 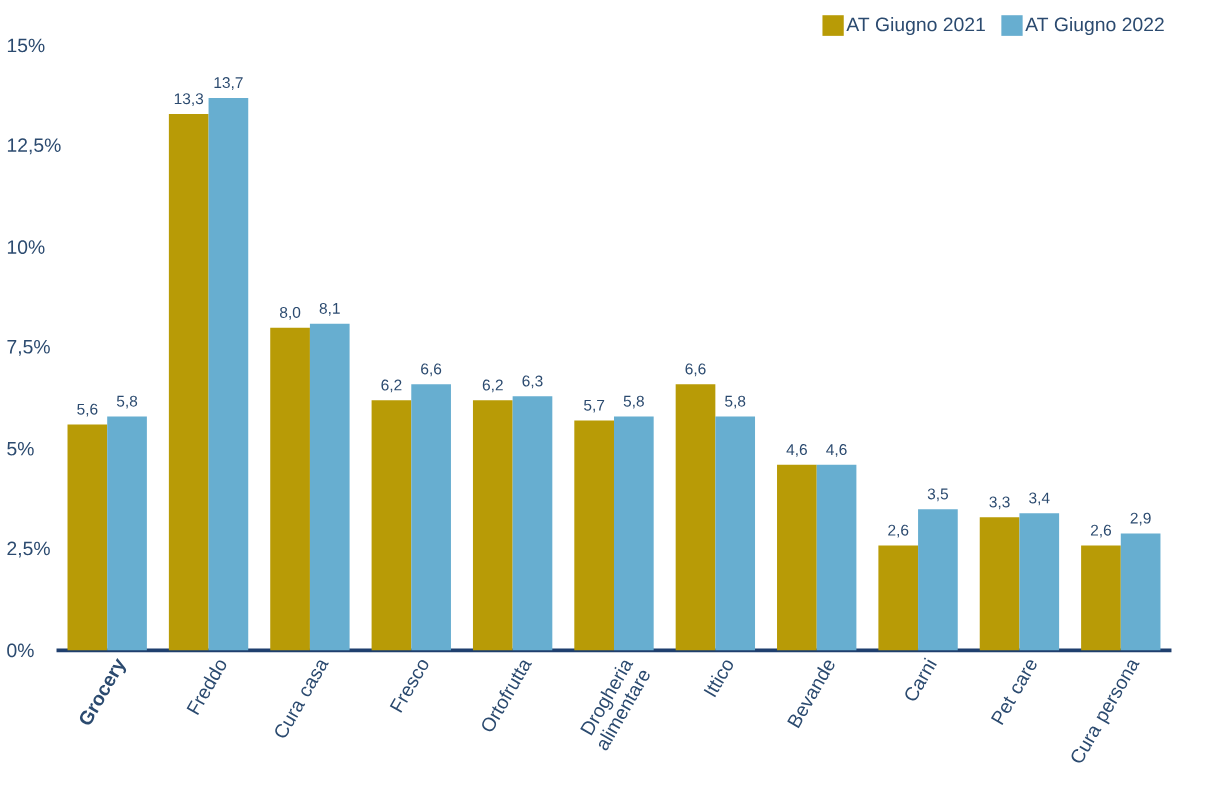 I want to click on y-tick-label: 5%, so click(x=20, y=448).